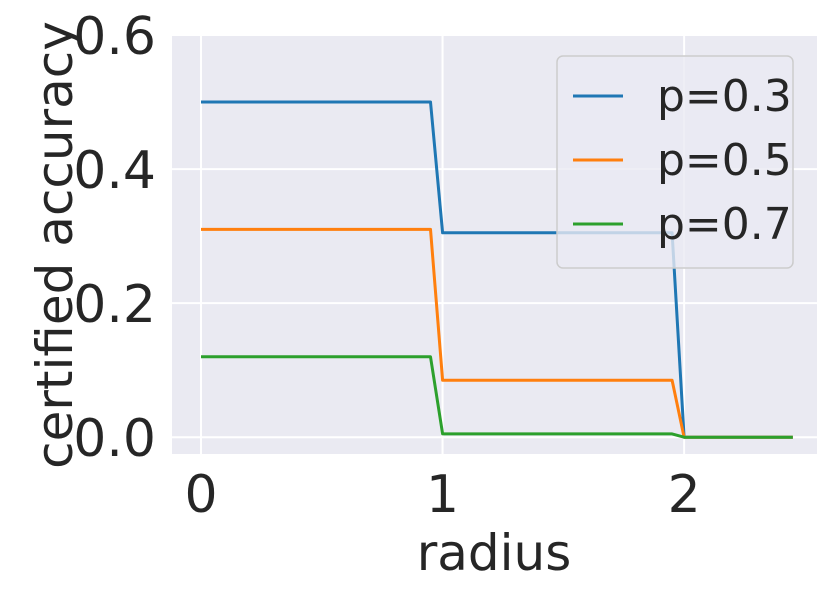 The width and height of the screenshot is (831, 596). Describe the element at coordinates (200, 495) in the screenshot. I see `x-tick-label: 0` at that location.